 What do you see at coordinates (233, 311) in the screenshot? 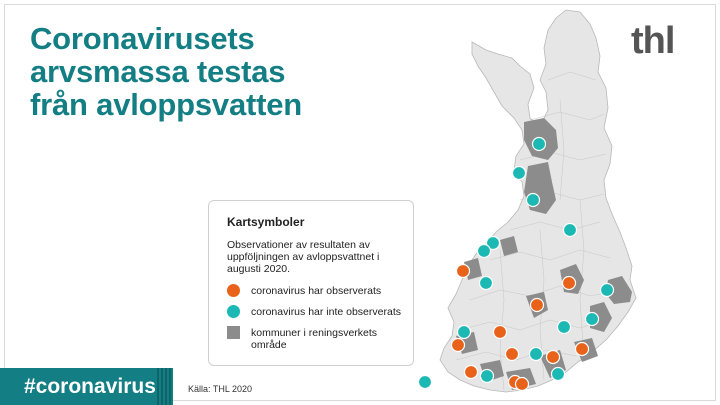
I see `teal-circle-icon` at bounding box center [233, 311].